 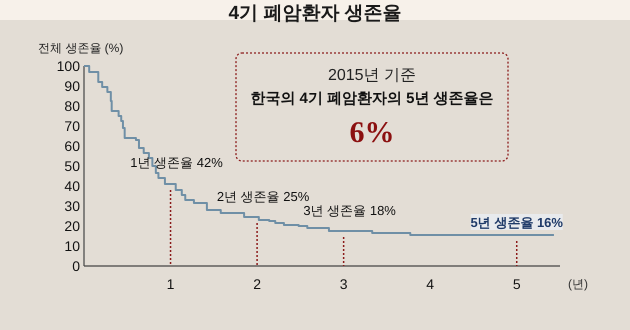 I want to click on y-tick-label: 0, so click(x=76, y=266).